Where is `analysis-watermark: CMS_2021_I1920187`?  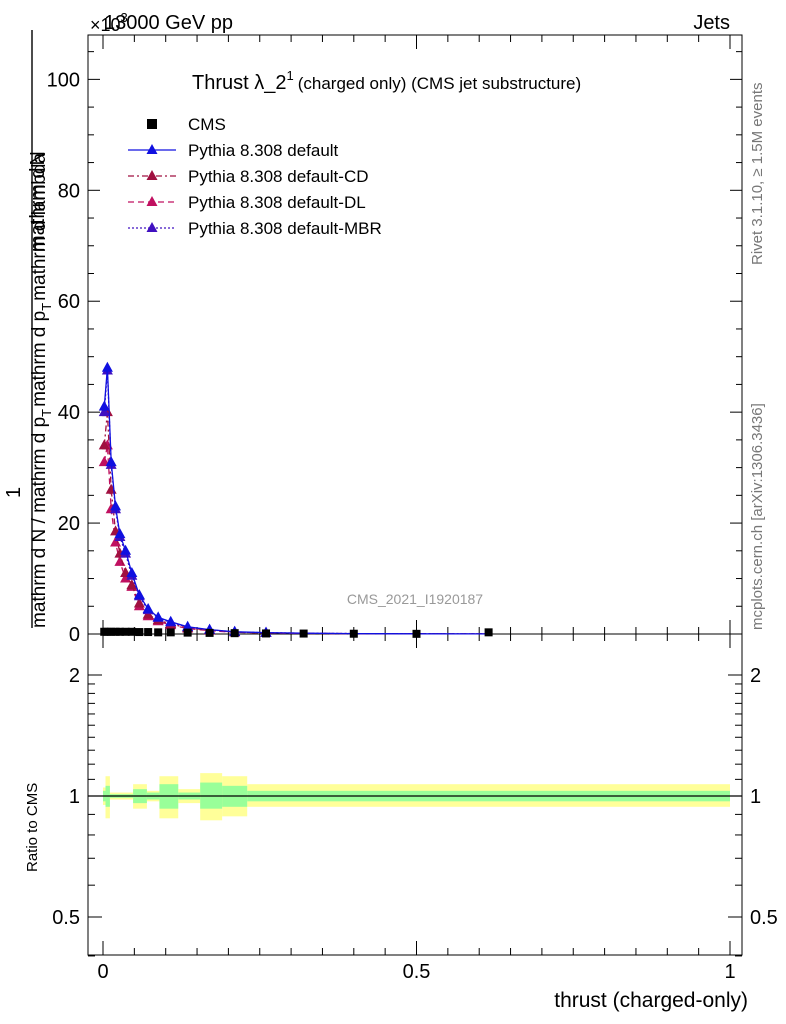
analysis-watermark: CMS_2021_I1920187 is located at coordinates (415, 599).